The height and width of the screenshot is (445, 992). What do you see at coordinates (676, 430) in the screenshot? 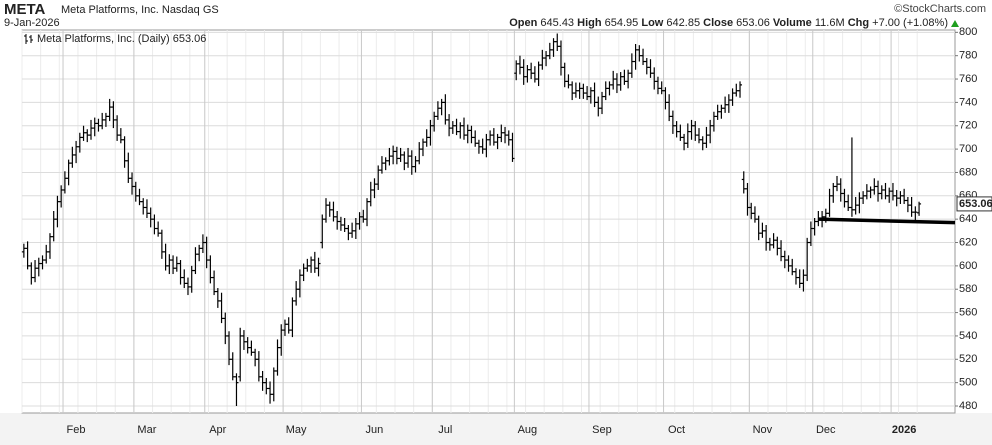
I see `x-tick-label: Oct` at bounding box center [676, 430].